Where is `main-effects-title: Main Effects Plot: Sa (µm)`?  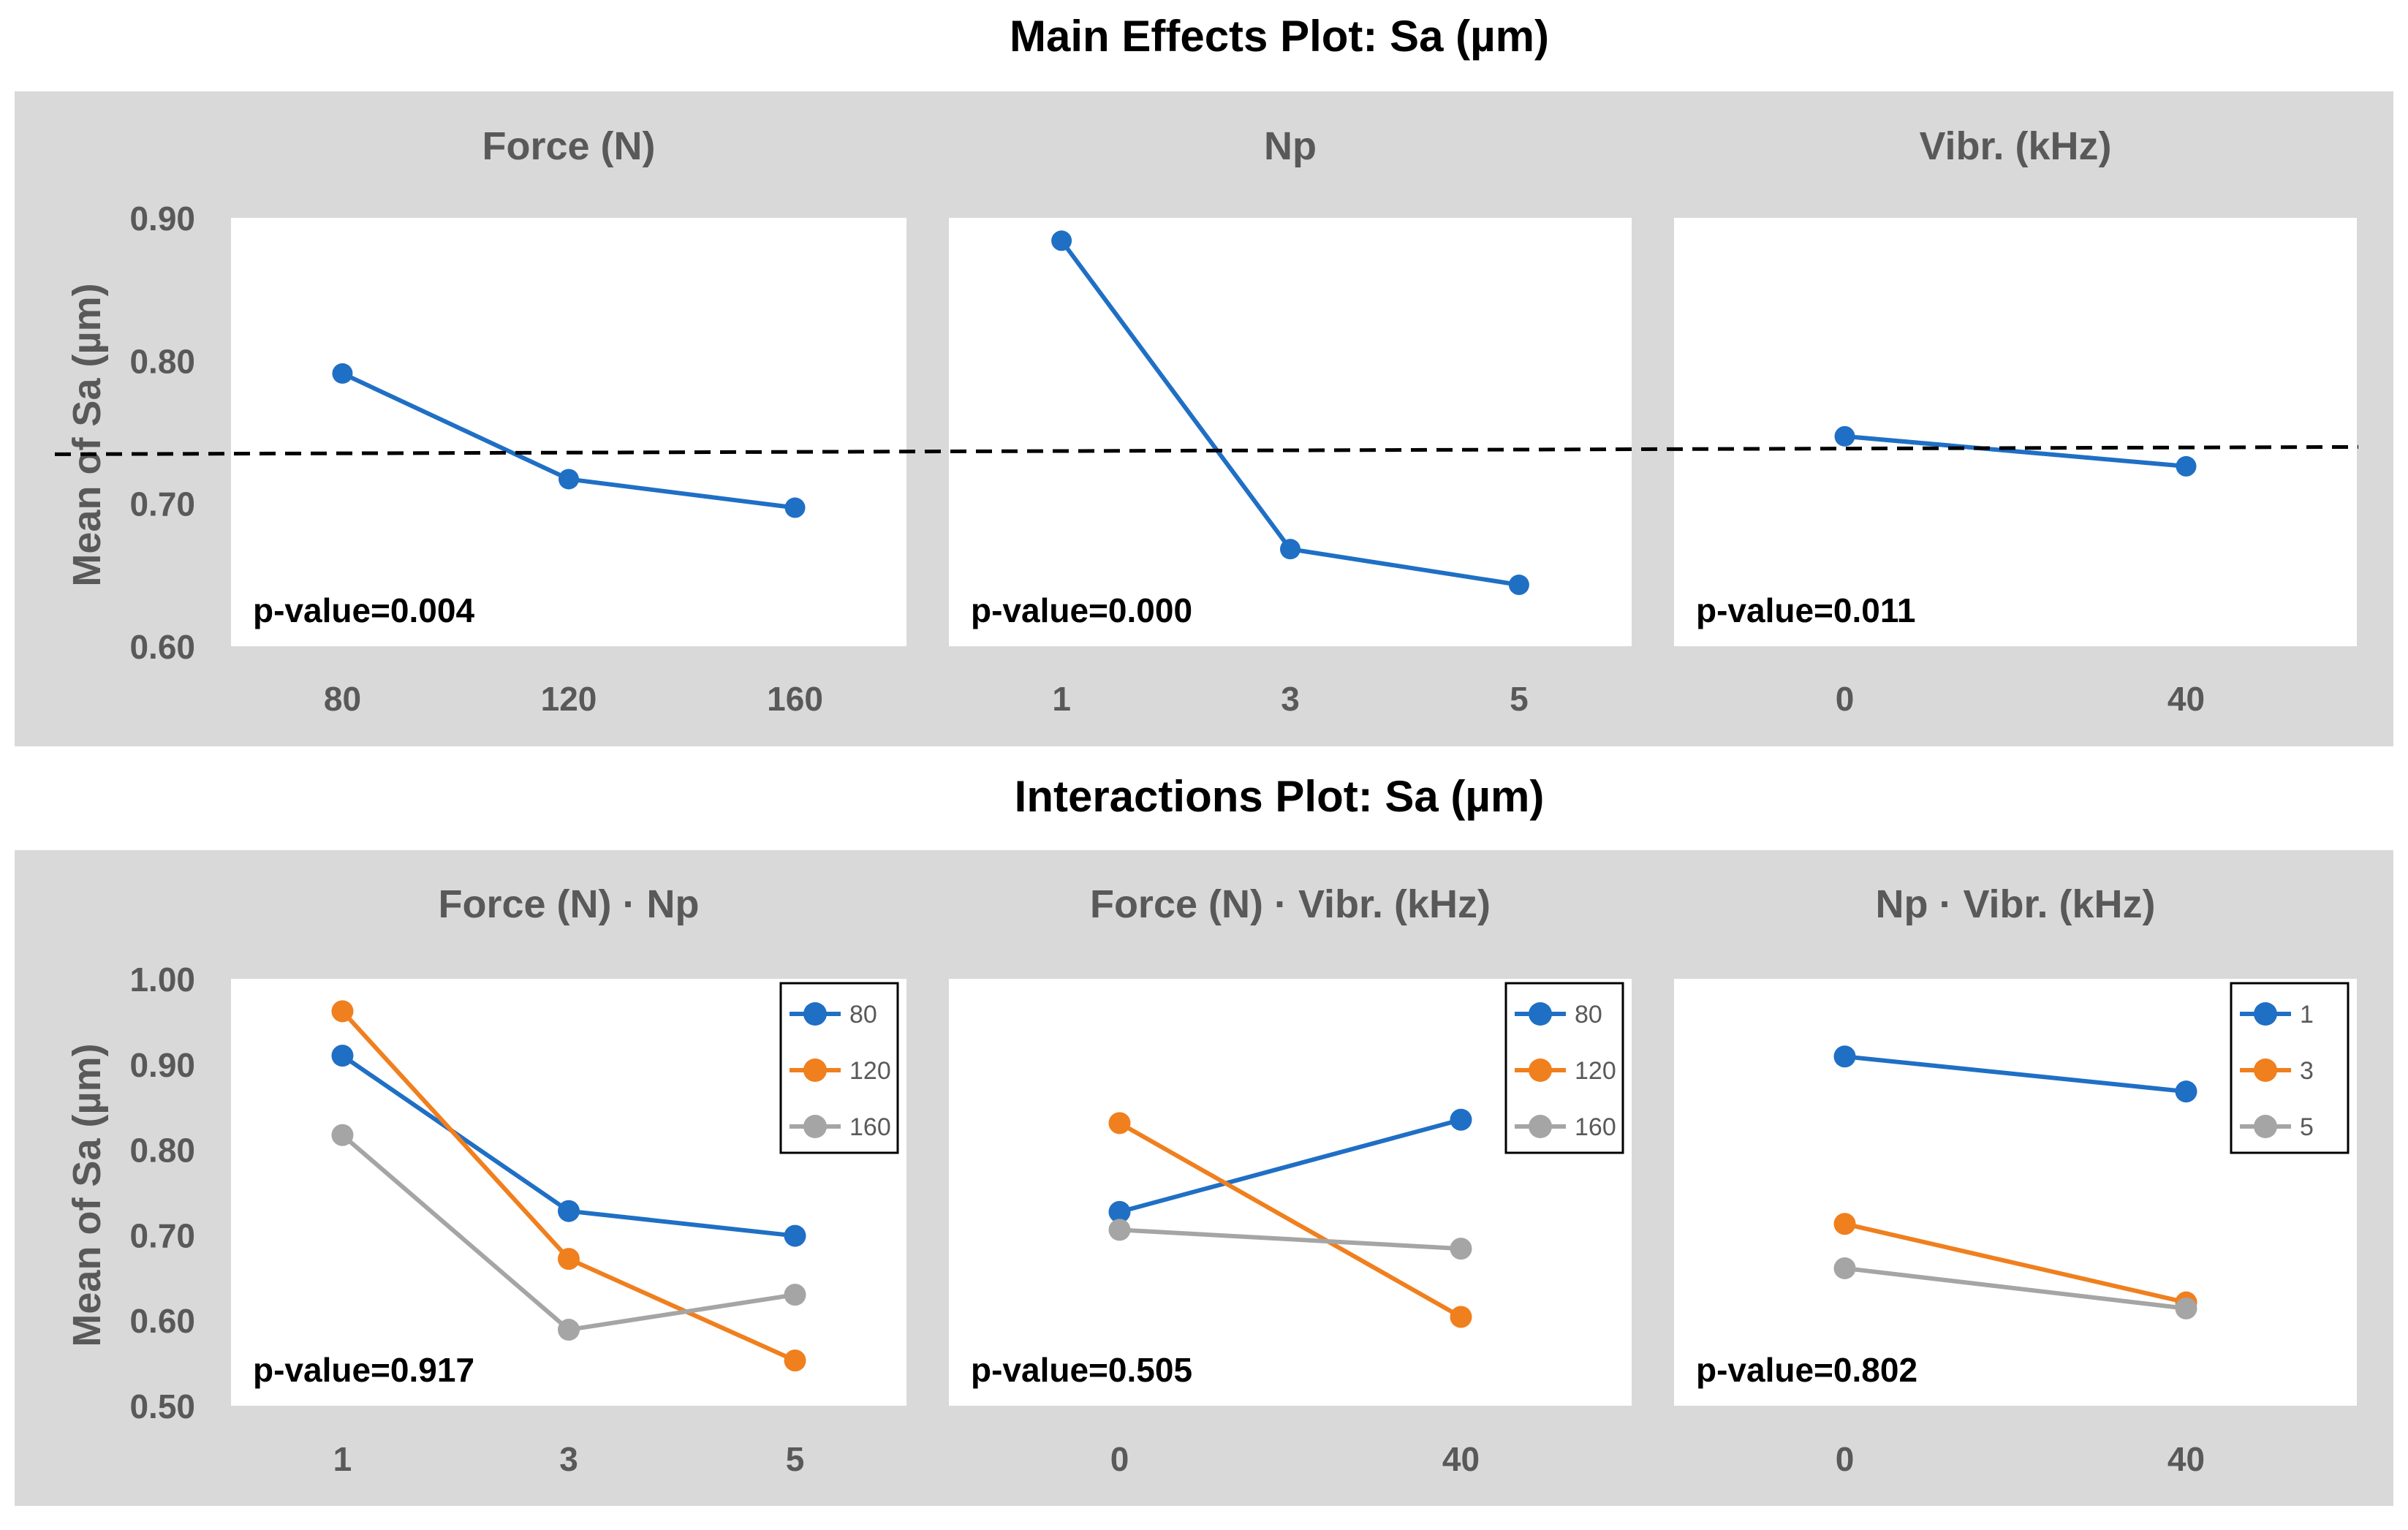 main-effects-title: Main Effects Plot: Sa (µm) is located at coordinates (1280, 36).